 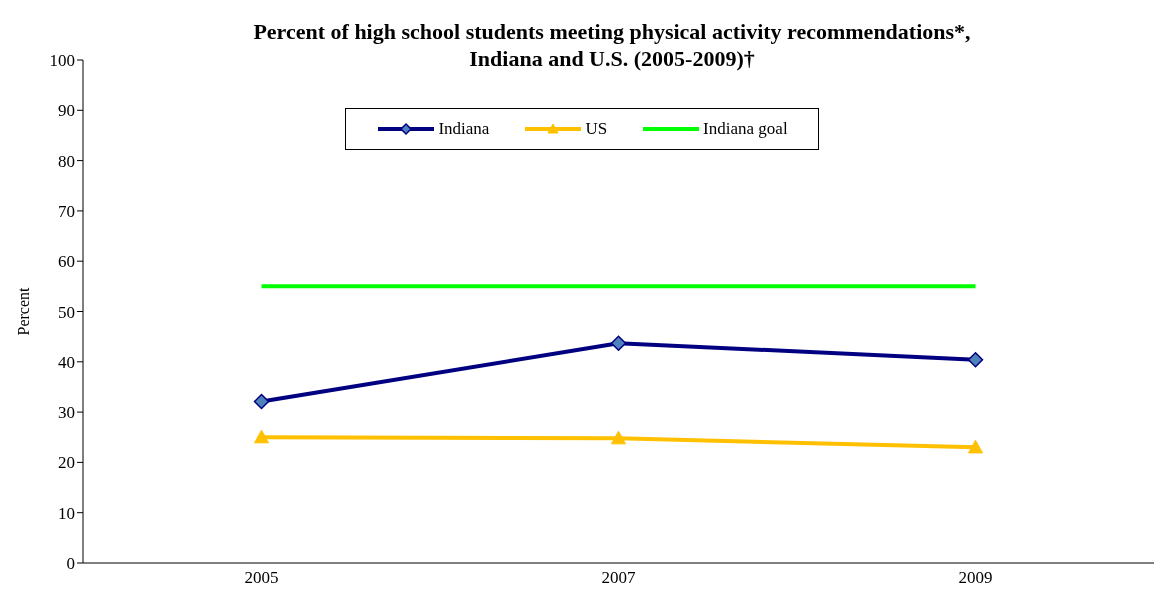 I want to click on legend-label: US, so click(x=596, y=129).